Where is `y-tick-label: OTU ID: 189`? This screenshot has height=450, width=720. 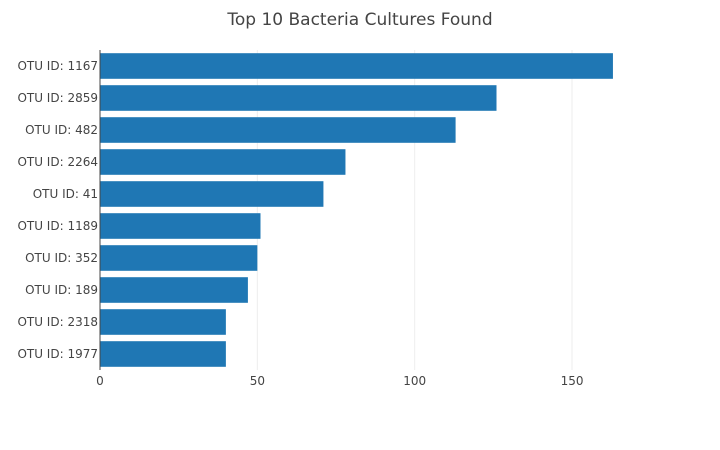 y-tick-label: OTU ID: 189 is located at coordinates (61, 290).